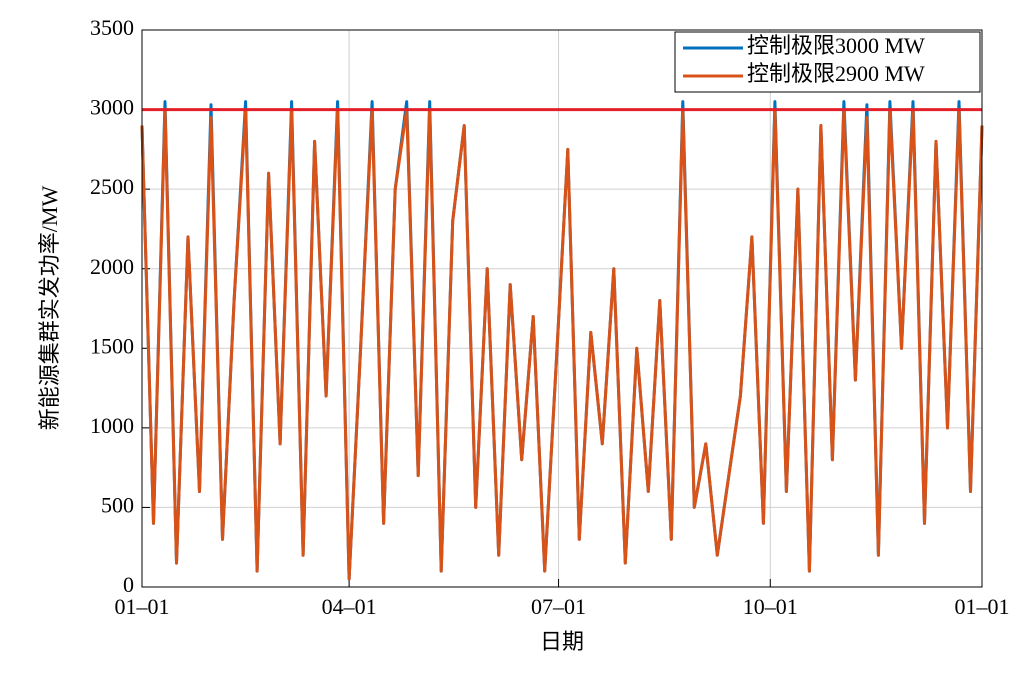  Describe the element at coordinates (112, 27) in the screenshot. I see `y-tick-label: 3500` at that location.